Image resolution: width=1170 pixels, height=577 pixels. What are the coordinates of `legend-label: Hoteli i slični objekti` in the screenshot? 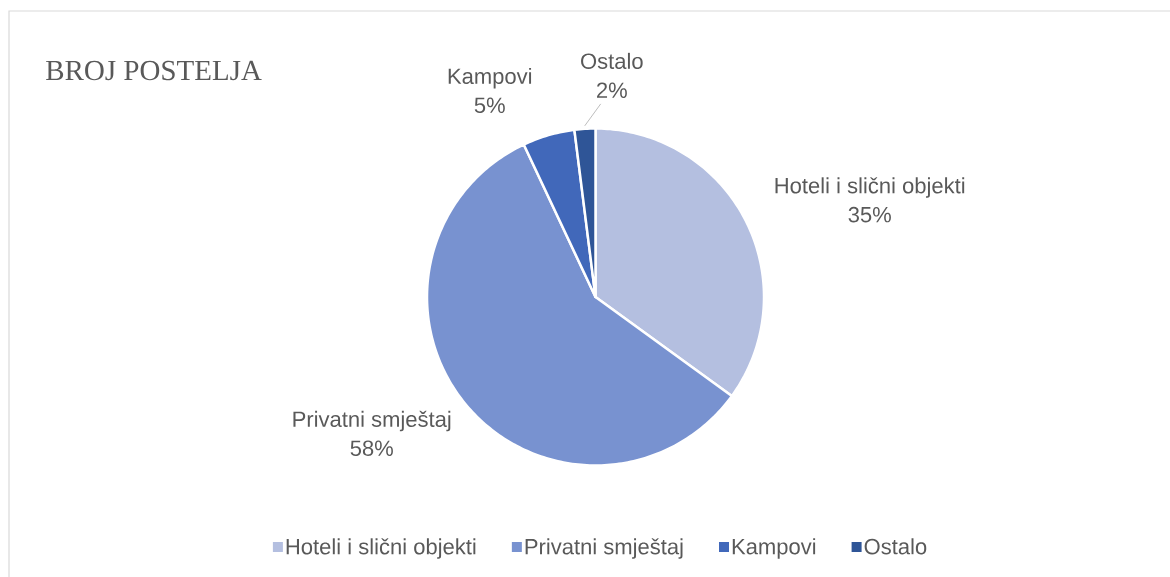 It's located at (381, 548).